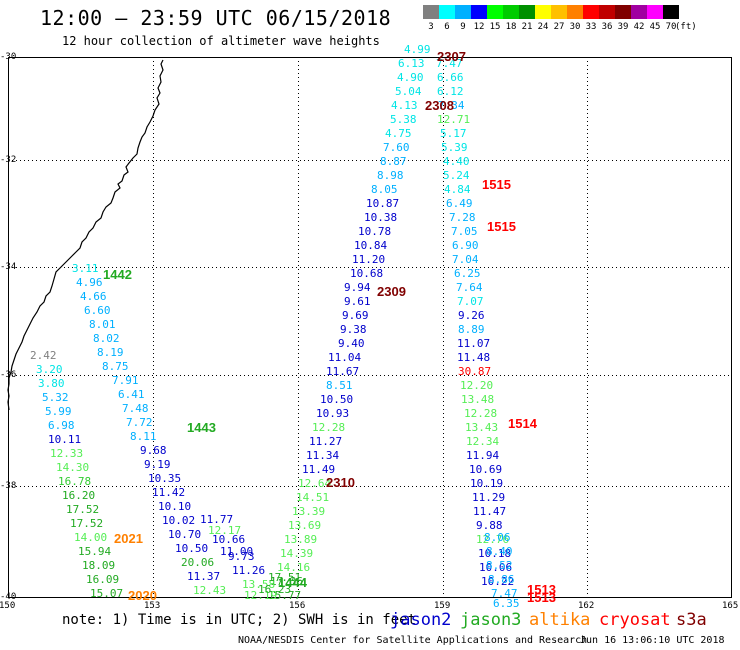 The height and width of the screenshot is (650, 740). Describe the element at coordinates (496, 567) in the screenshot. I see `wave-height-value: 10.06` at that location.